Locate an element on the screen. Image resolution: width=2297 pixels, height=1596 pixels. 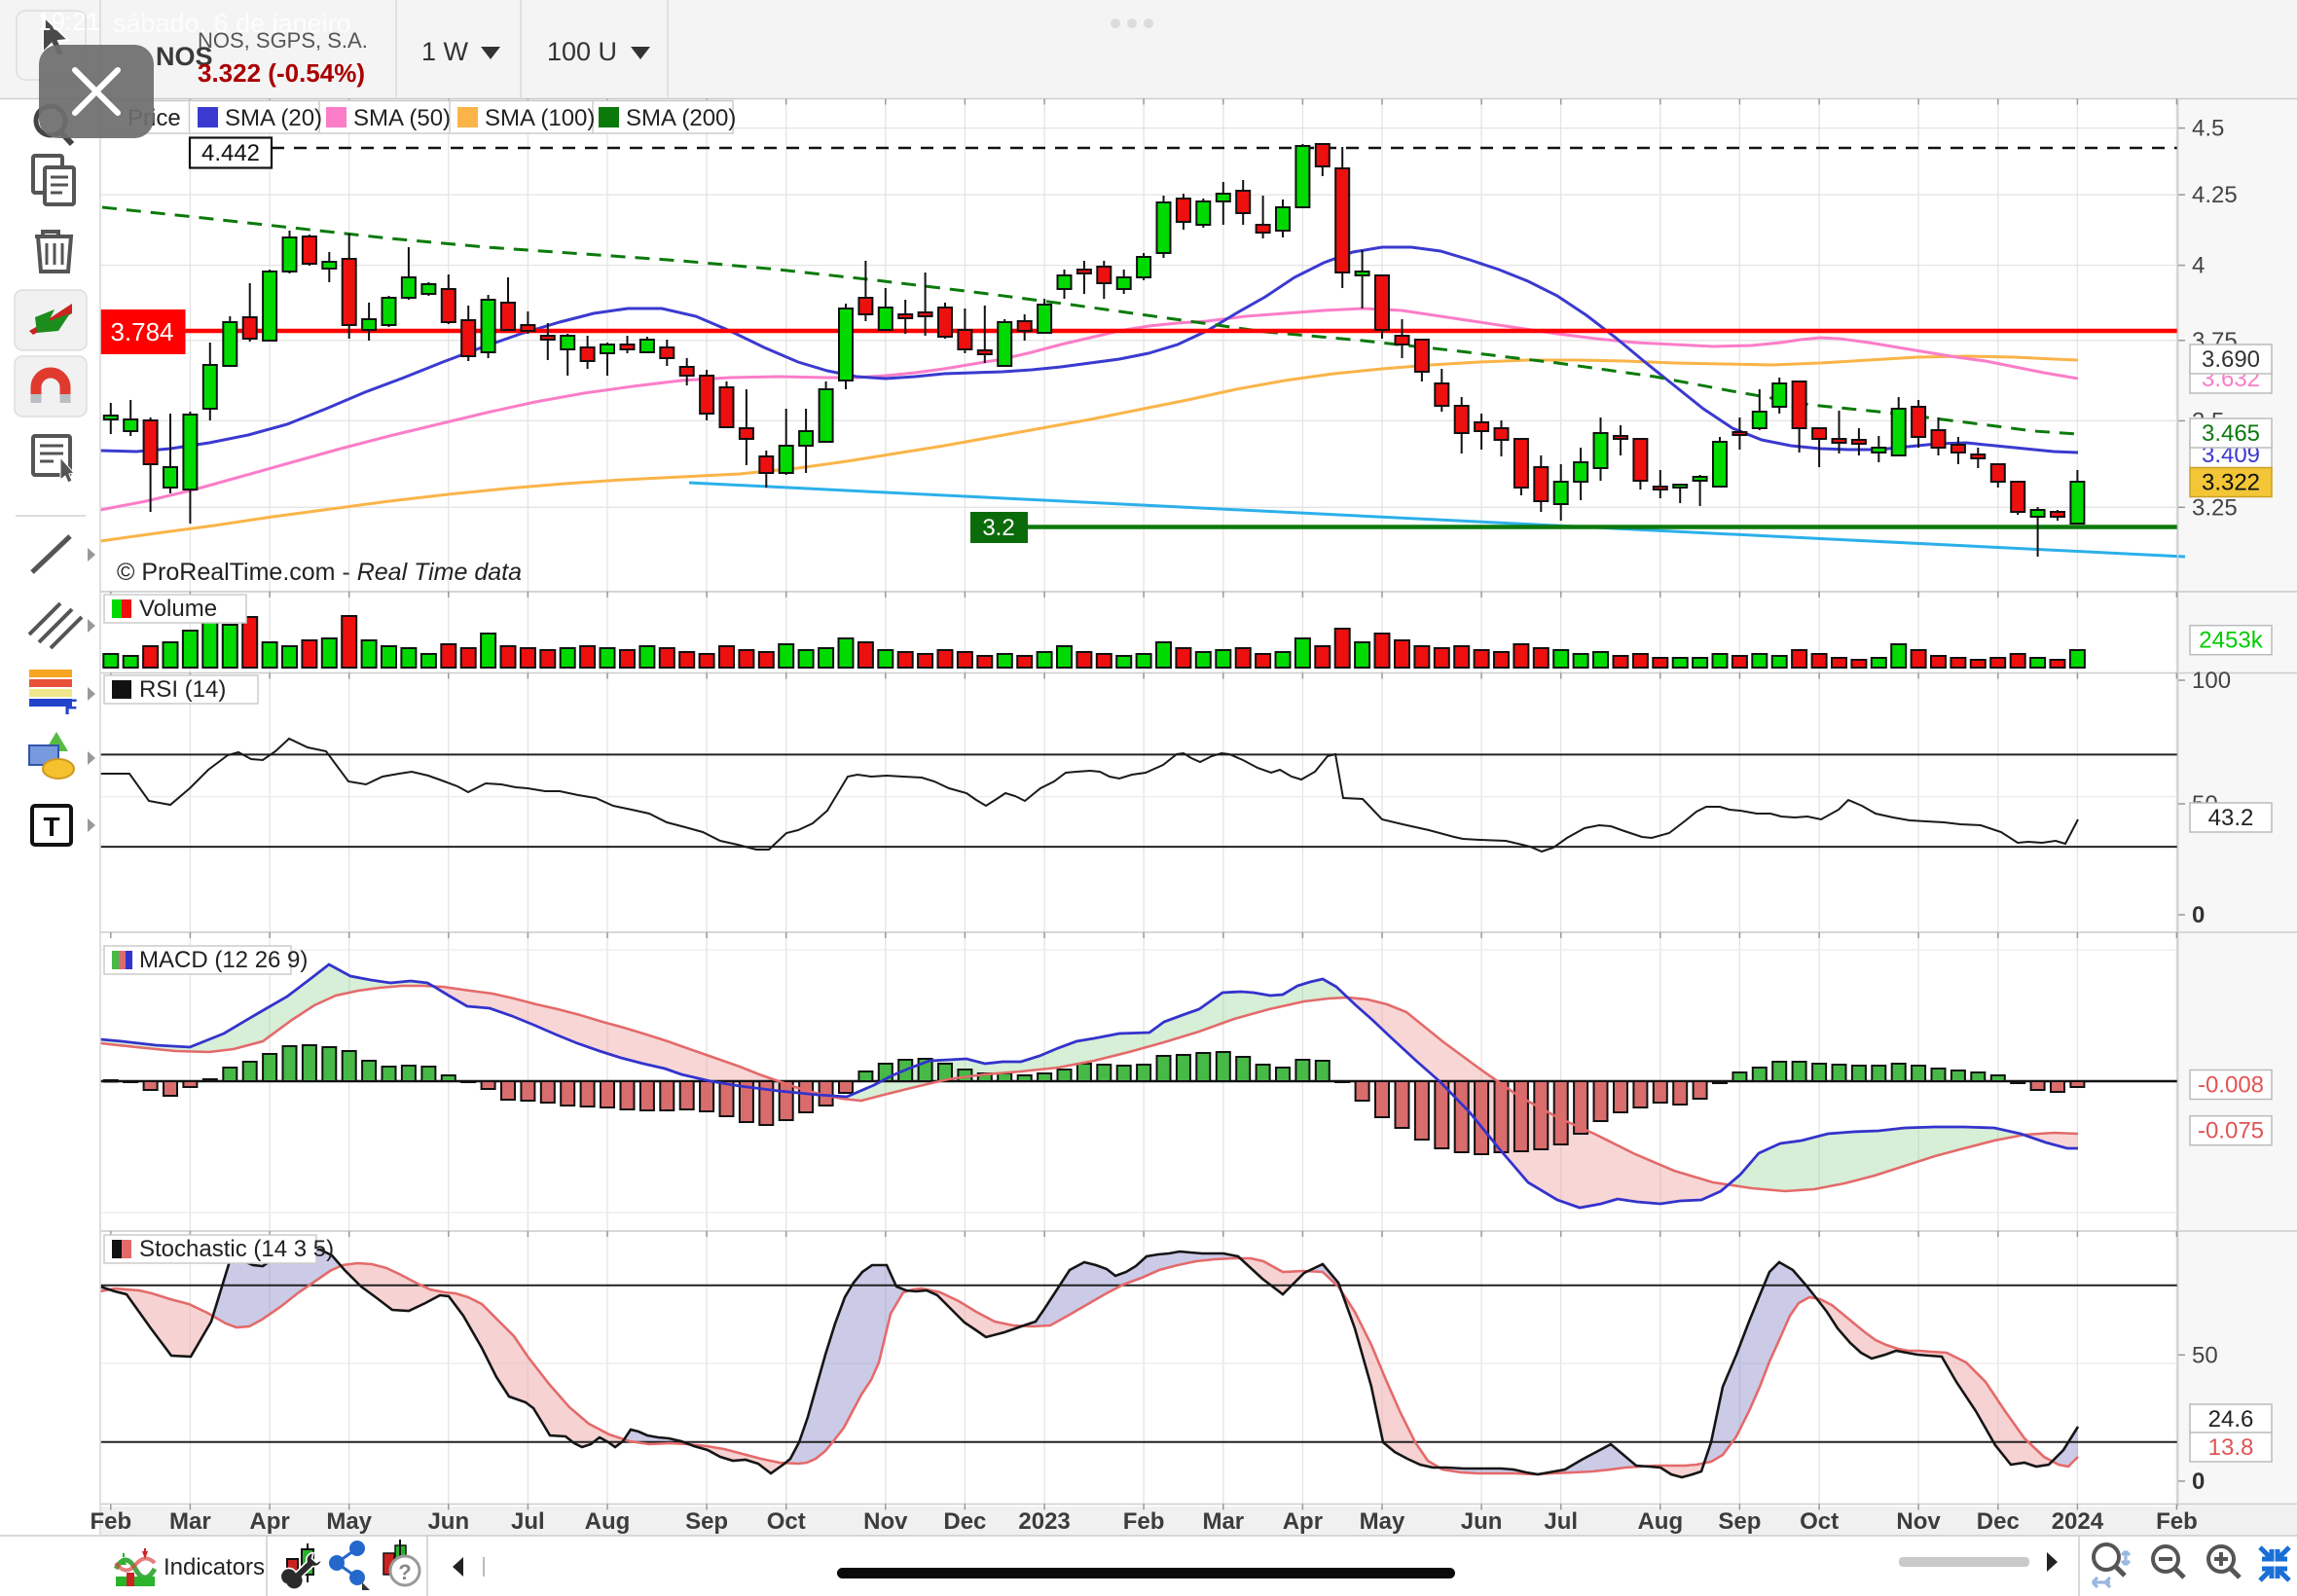
svg-text: 2453k is located at coordinates (2231, 641).